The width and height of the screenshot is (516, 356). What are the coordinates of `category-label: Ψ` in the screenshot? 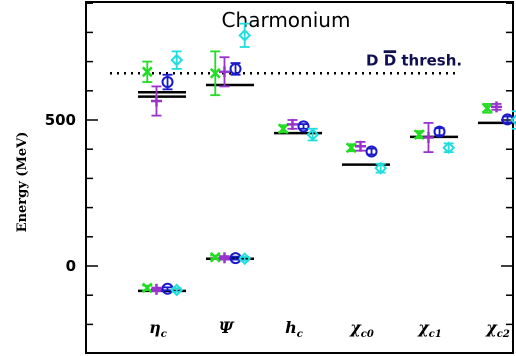 It's located at (227, 327).